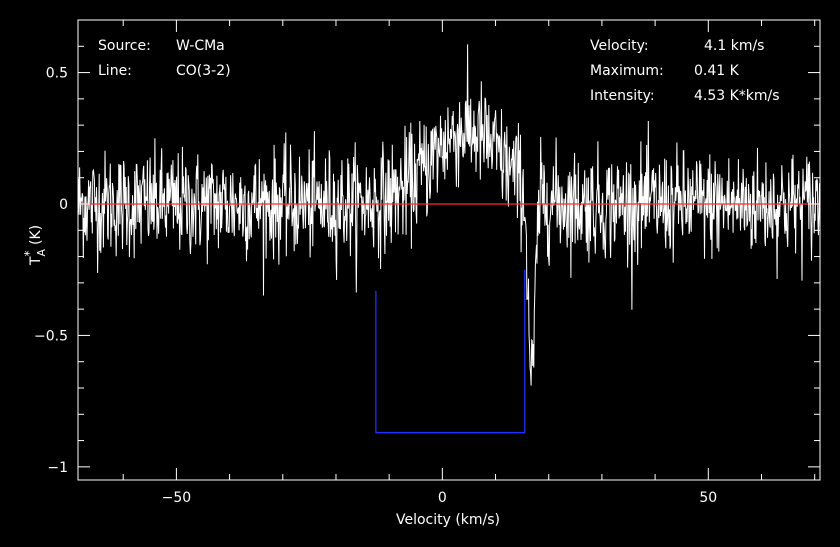 The height and width of the screenshot is (547, 840). Describe the element at coordinates (51, 336) in the screenshot. I see `y-tick-label: −0.5` at that location.